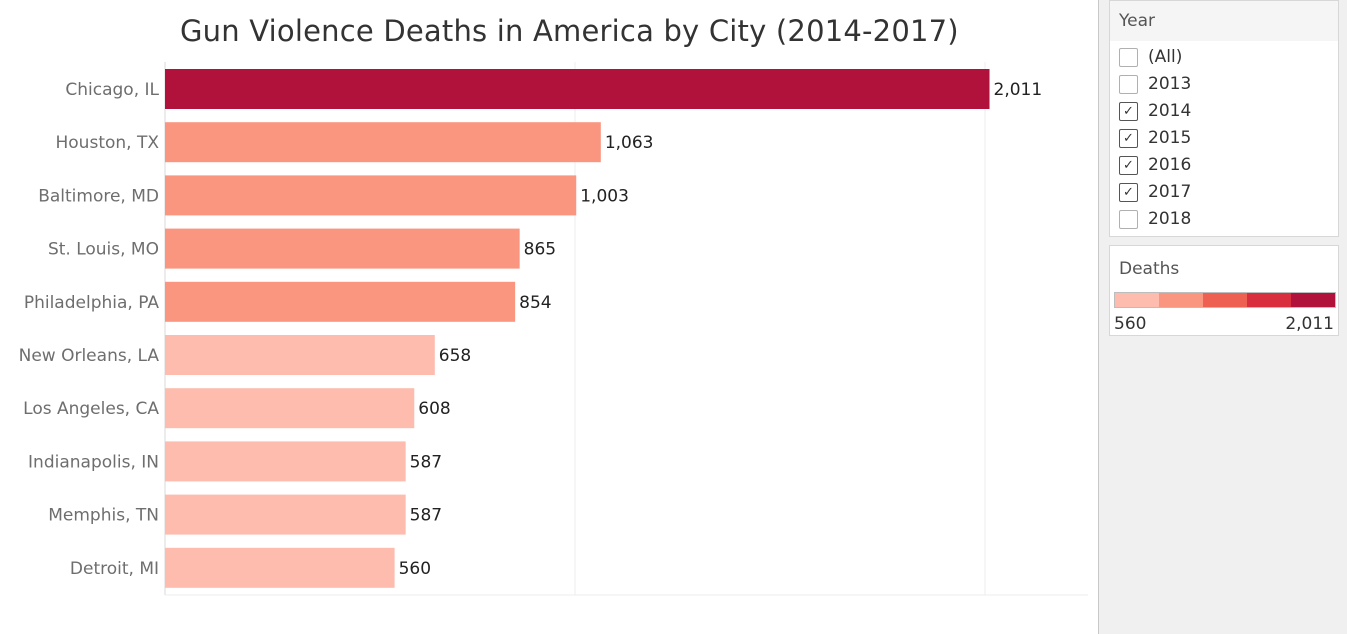  I want to click on year-option: 2018, so click(1155, 219).